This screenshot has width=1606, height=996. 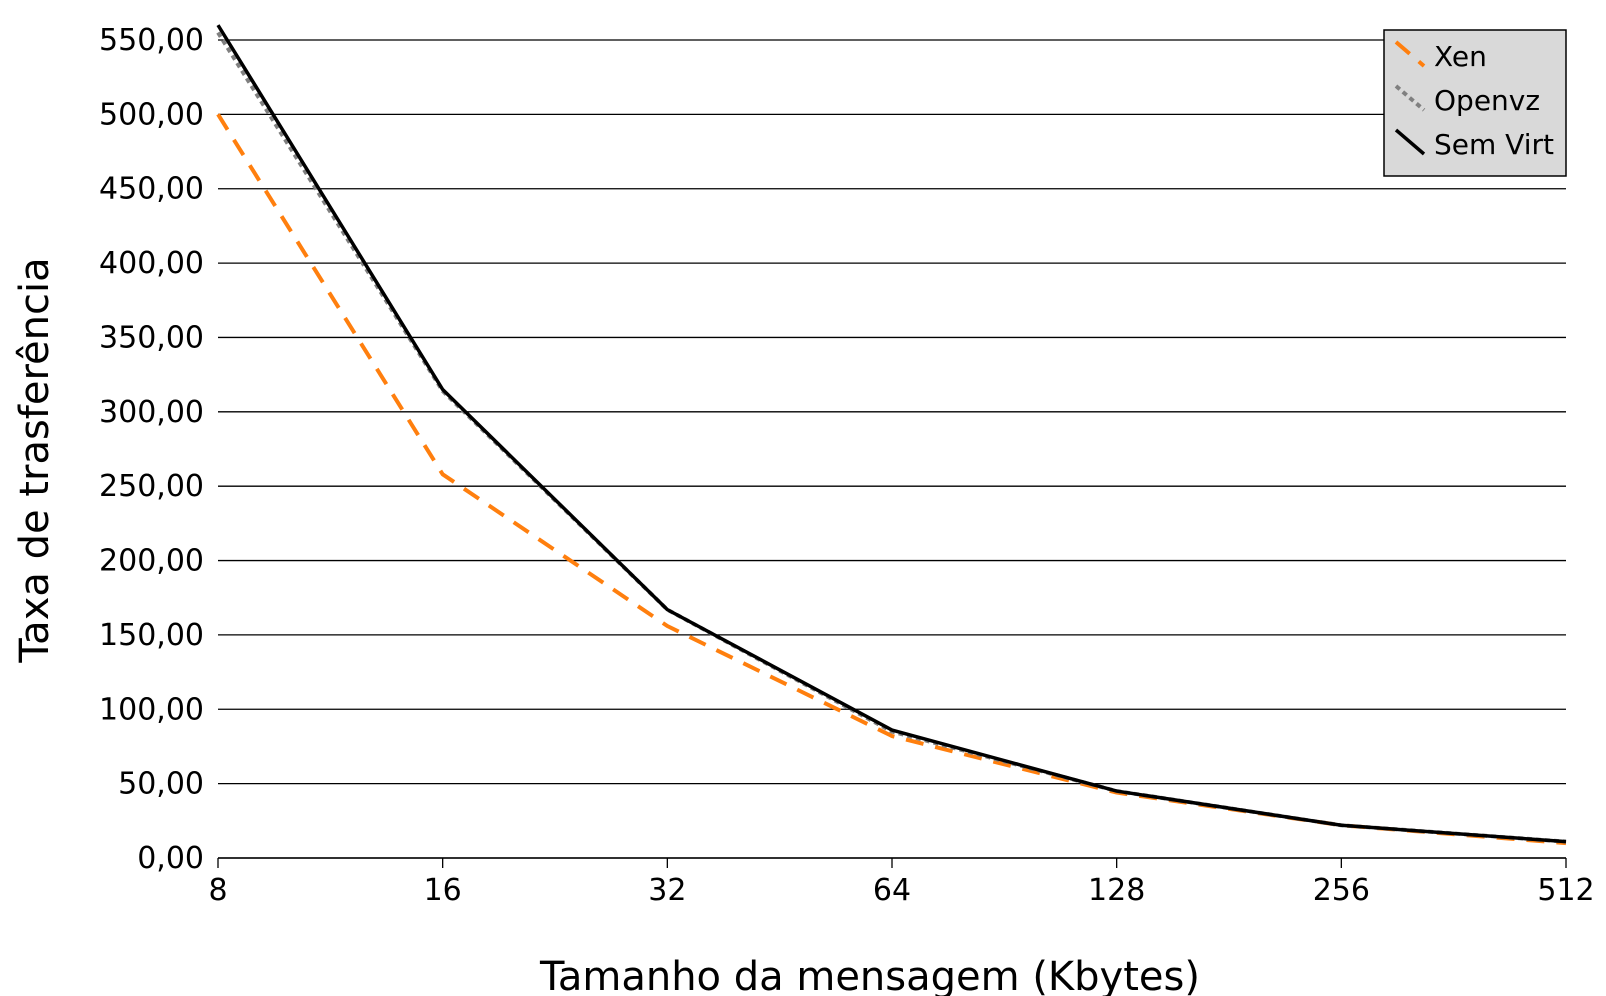 What do you see at coordinates (1116, 890) in the screenshot?
I see `x-tick-label: 128` at bounding box center [1116, 890].